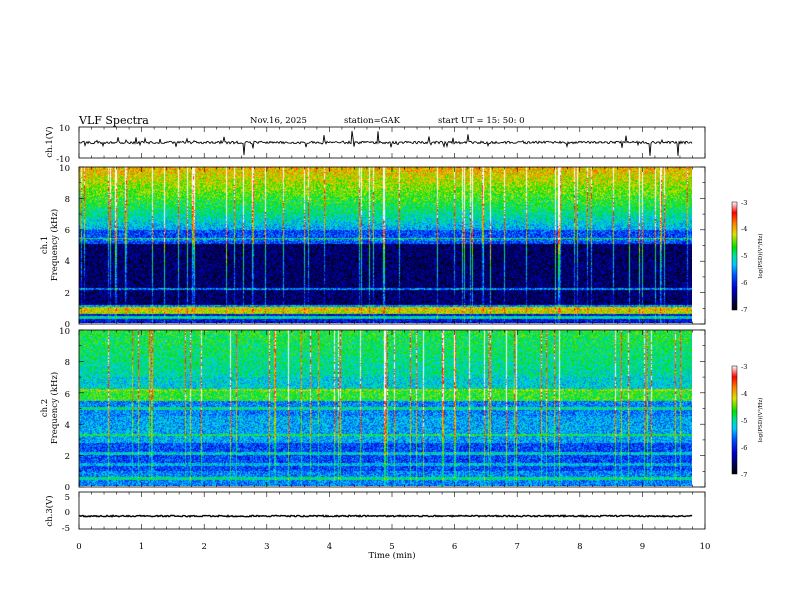 Image resolution: width=792 pixels, height=612 pixels. What do you see at coordinates (67, 395) in the screenshot?
I see `ch2-freq-tick-6: 6` at bounding box center [67, 395].